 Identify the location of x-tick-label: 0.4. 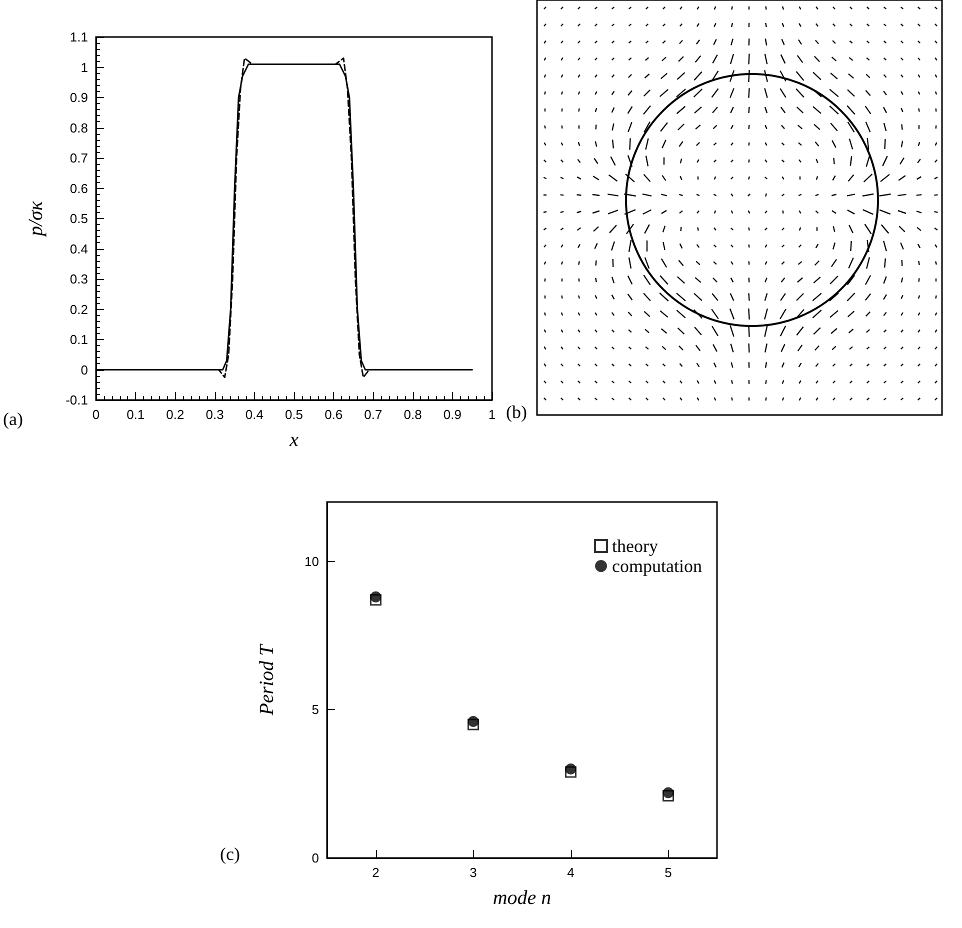
(254, 414).